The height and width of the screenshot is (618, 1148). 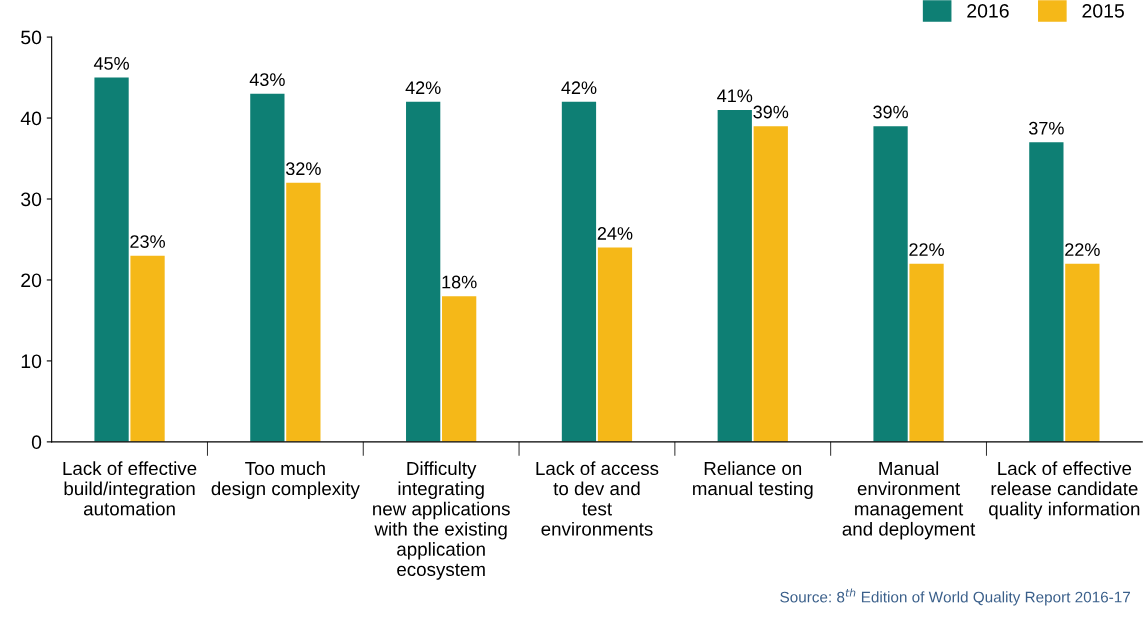 What do you see at coordinates (31, 199) in the screenshot?
I see `y-tick-label: 30` at bounding box center [31, 199].